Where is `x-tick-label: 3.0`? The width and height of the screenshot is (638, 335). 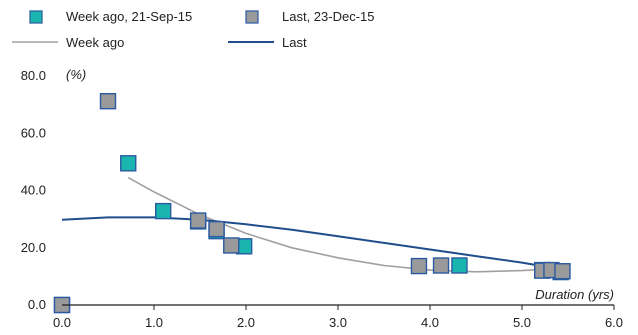 x-tick-label: 3.0 is located at coordinates (338, 322).